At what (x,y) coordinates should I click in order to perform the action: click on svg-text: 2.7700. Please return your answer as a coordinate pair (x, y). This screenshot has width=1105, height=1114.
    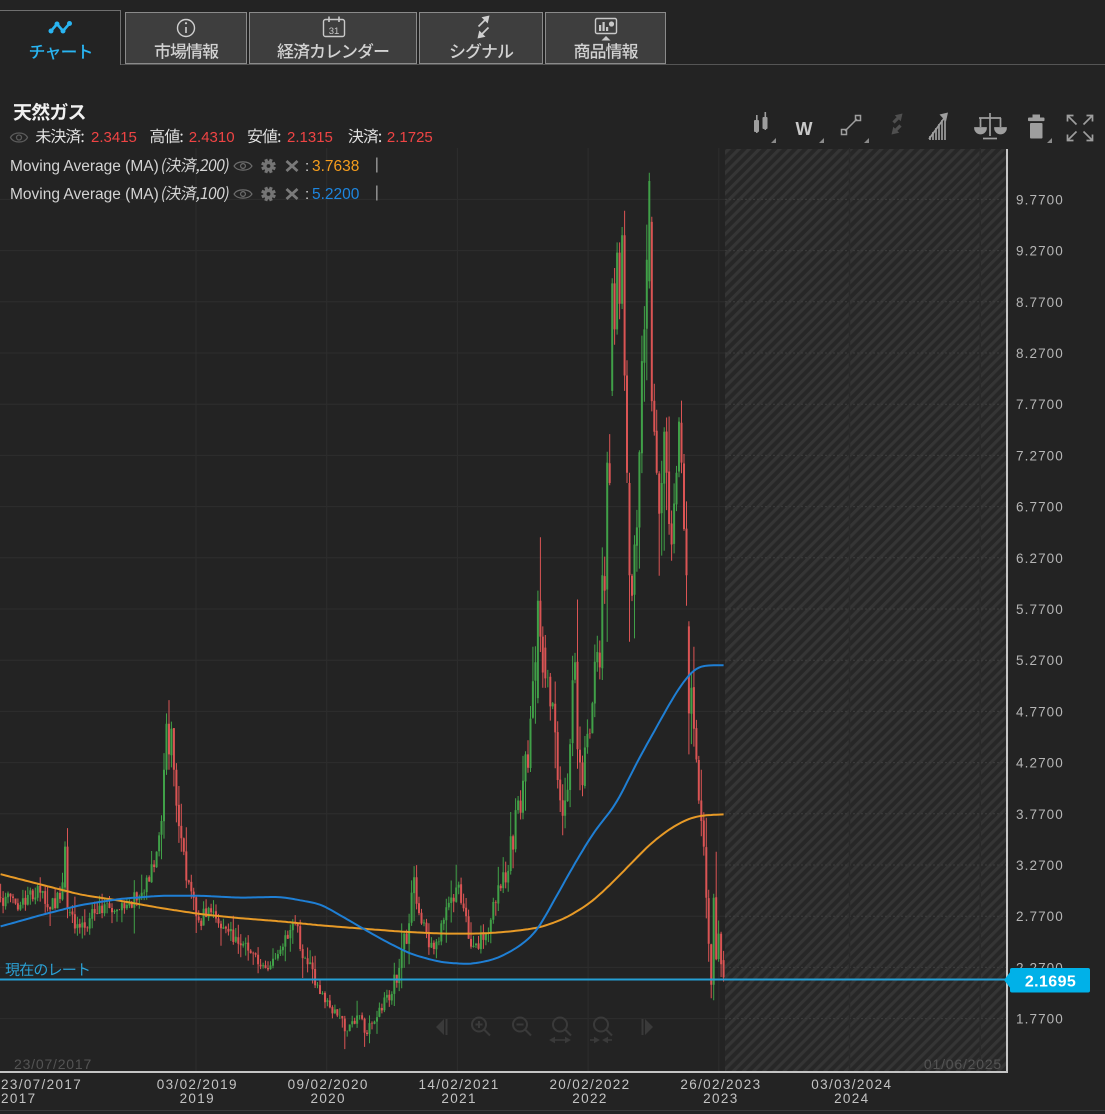
    Looking at the image, I should click on (1040, 916).